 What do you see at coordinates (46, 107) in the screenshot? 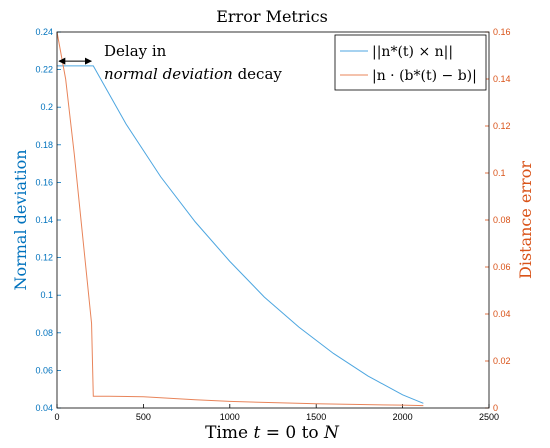
I see `y-left-tick-label: 0.2` at bounding box center [46, 107].